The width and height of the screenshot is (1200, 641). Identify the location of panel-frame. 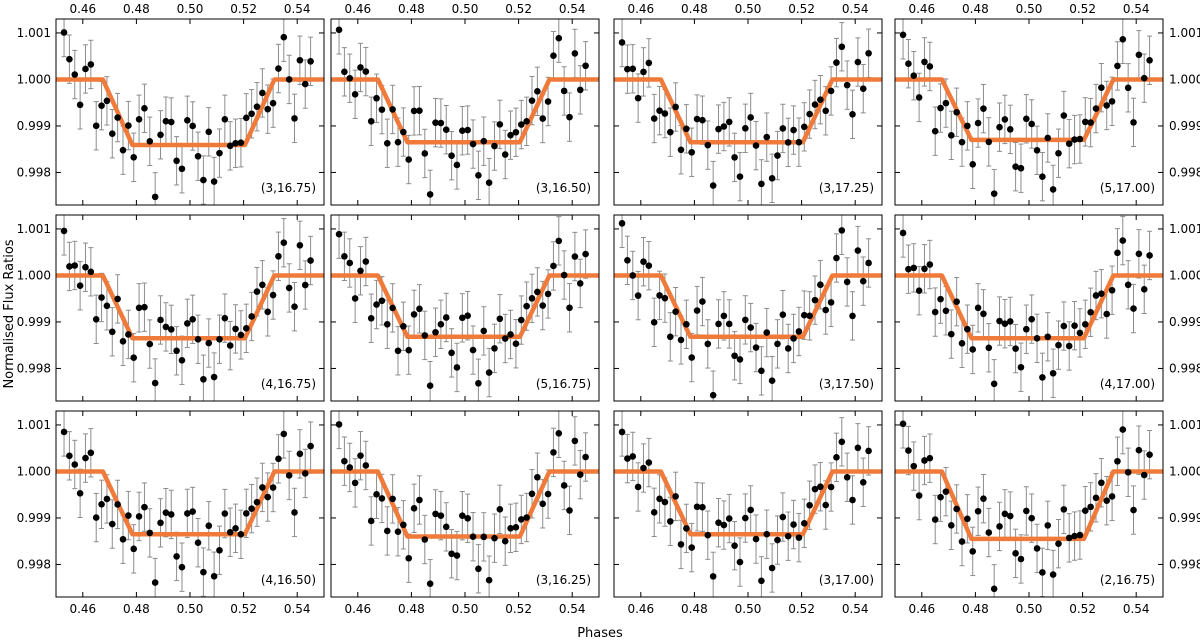
(748, 308).